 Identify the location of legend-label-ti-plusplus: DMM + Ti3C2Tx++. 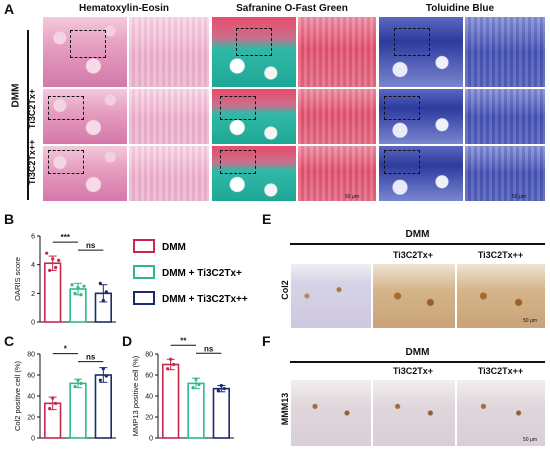
(205, 299).